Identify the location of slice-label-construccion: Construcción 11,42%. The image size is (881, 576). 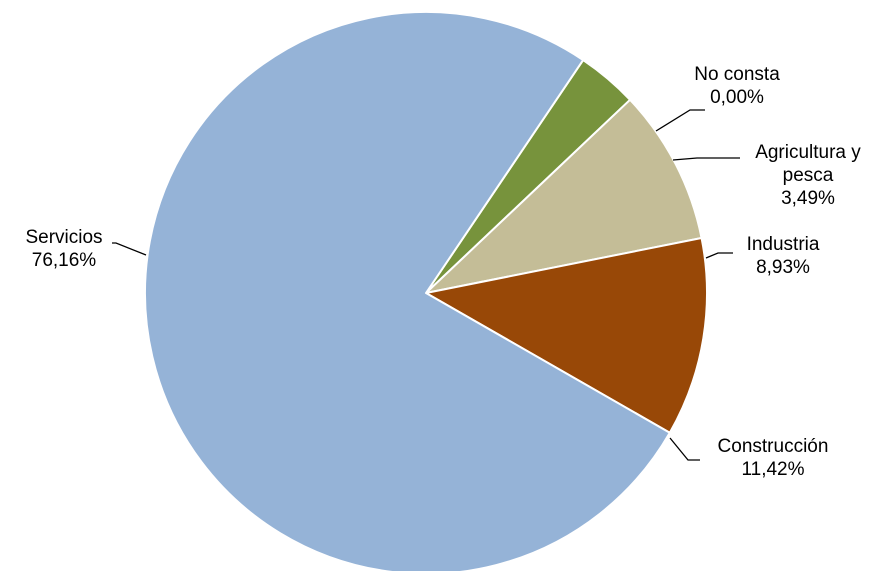
(773, 458).